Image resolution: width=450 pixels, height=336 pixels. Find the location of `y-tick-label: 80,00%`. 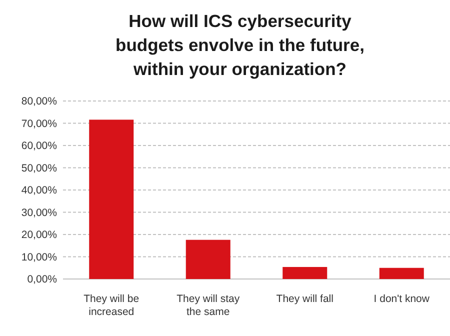

y-tick-label: 80,00% is located at coordinates (39, 102).